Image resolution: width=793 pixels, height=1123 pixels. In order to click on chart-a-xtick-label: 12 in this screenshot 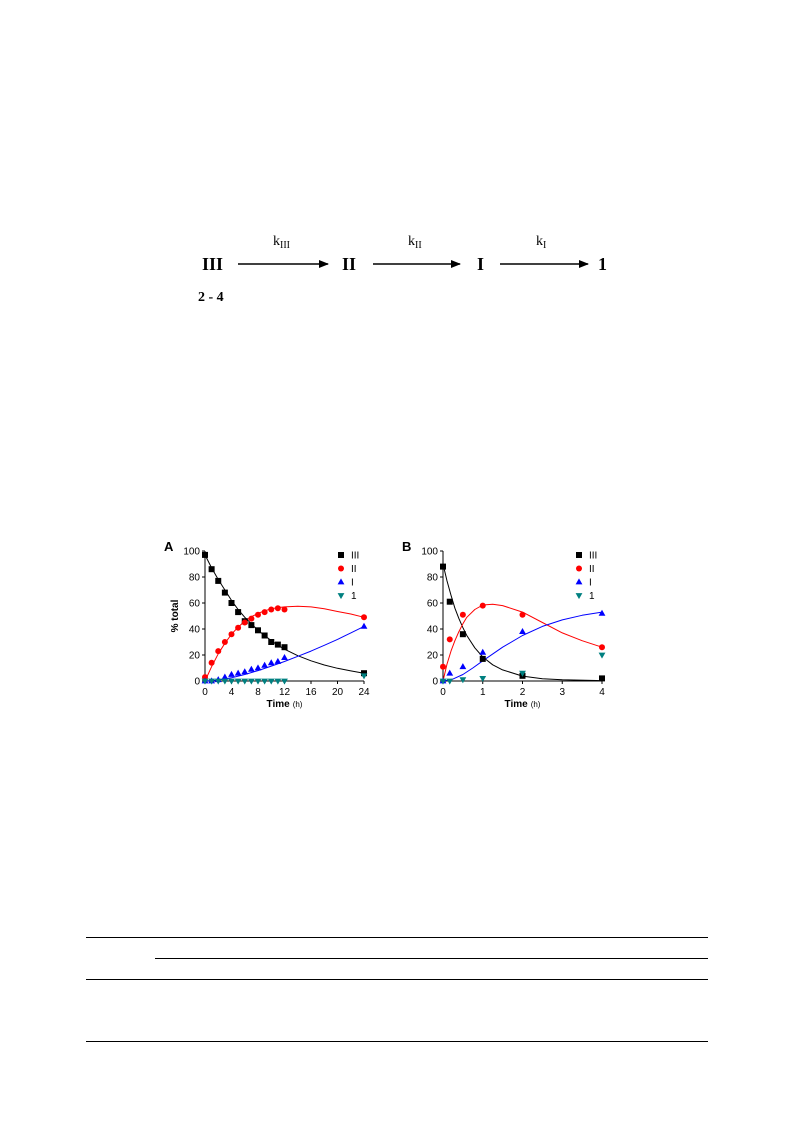, I will do `click(285, 692)`.